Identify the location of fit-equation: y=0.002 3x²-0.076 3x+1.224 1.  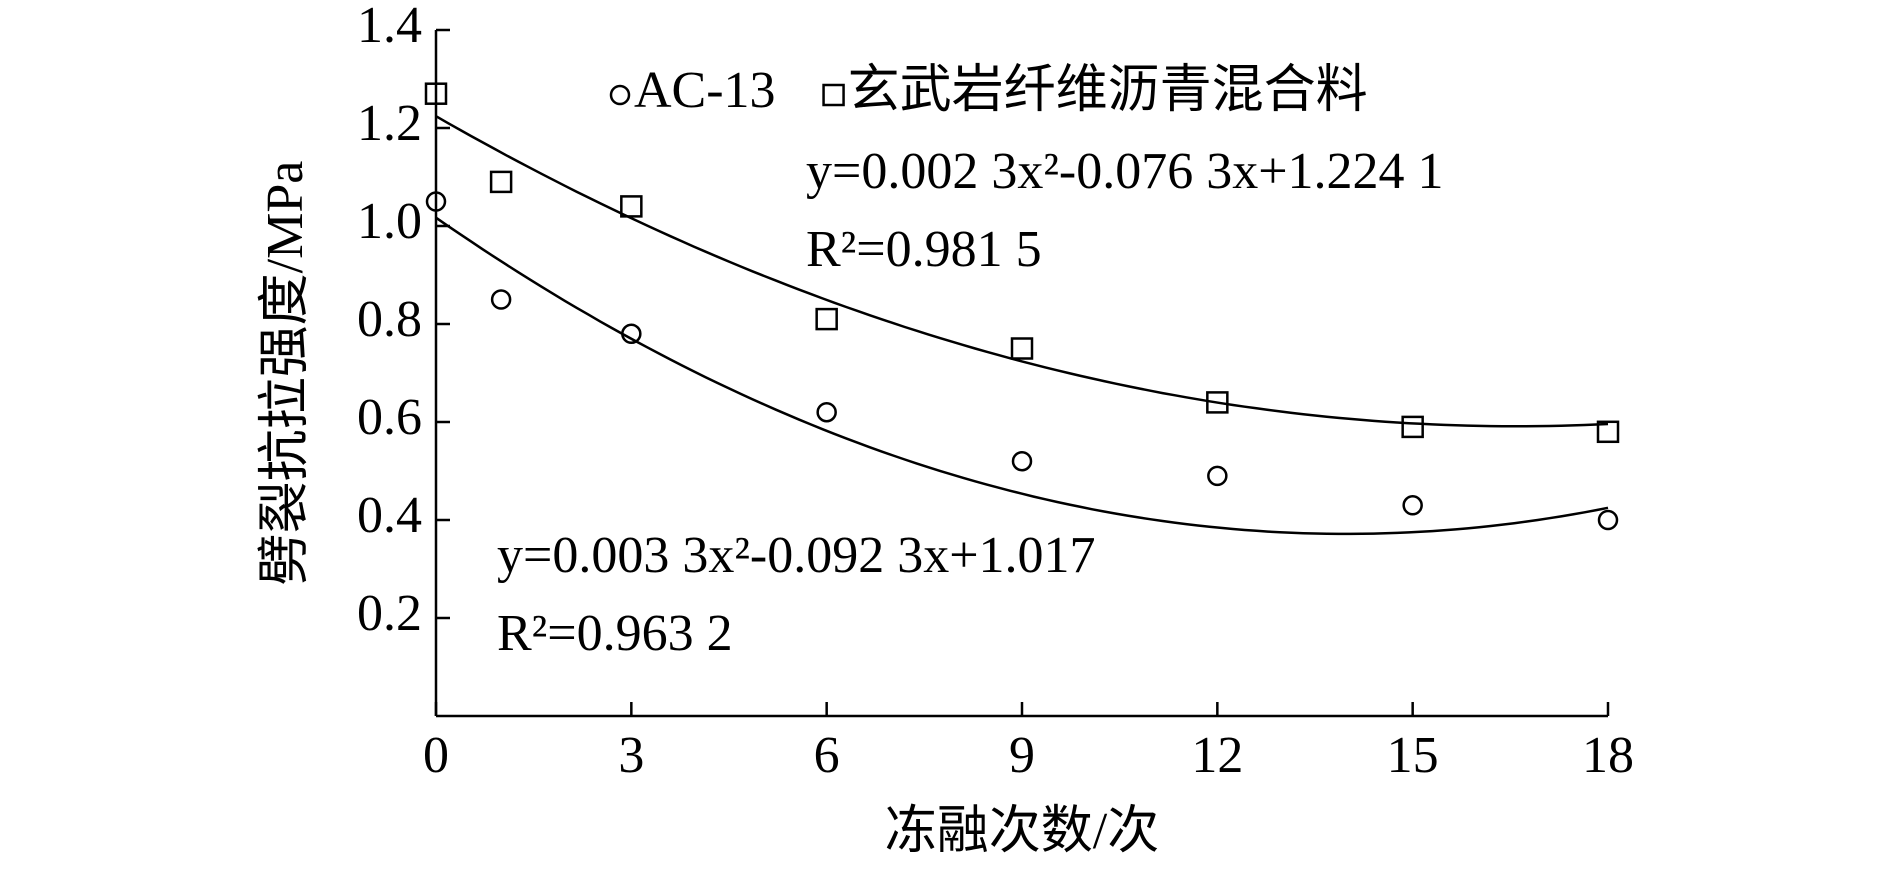
(1125, 171).